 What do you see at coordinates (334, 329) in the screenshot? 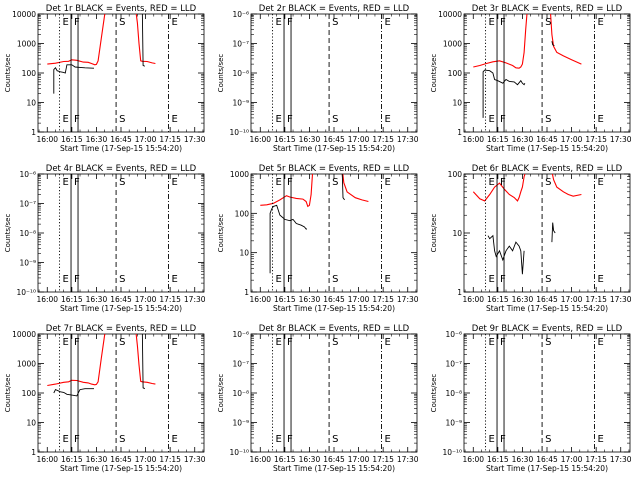
I see `panel-title: Det 8r BLACK = Events, RED = LLD` at bounding box center [334, 329].